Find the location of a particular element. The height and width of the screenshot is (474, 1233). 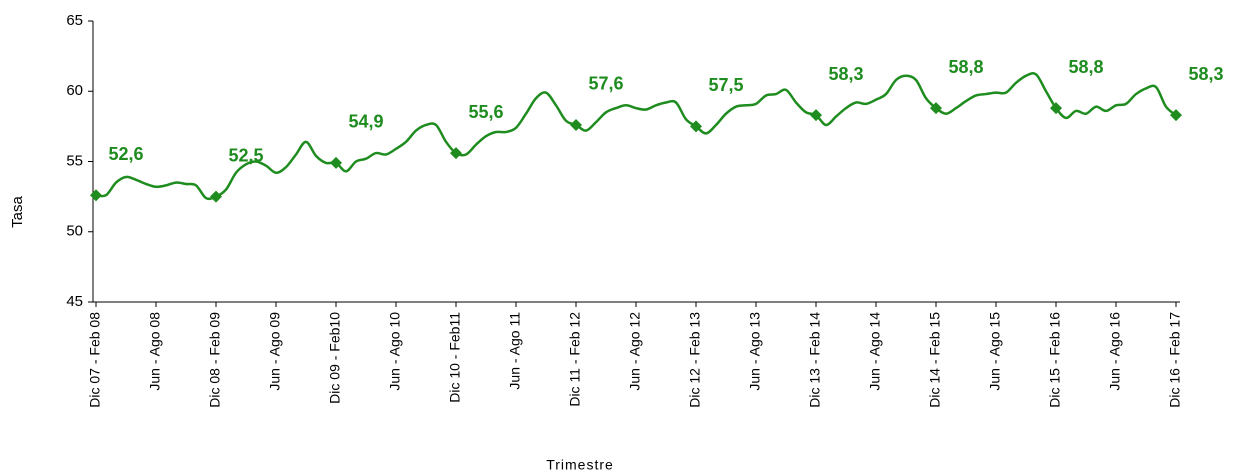

x-tick-label: Dic 16 - Feb 17 is located at coordinates (1175, 360).